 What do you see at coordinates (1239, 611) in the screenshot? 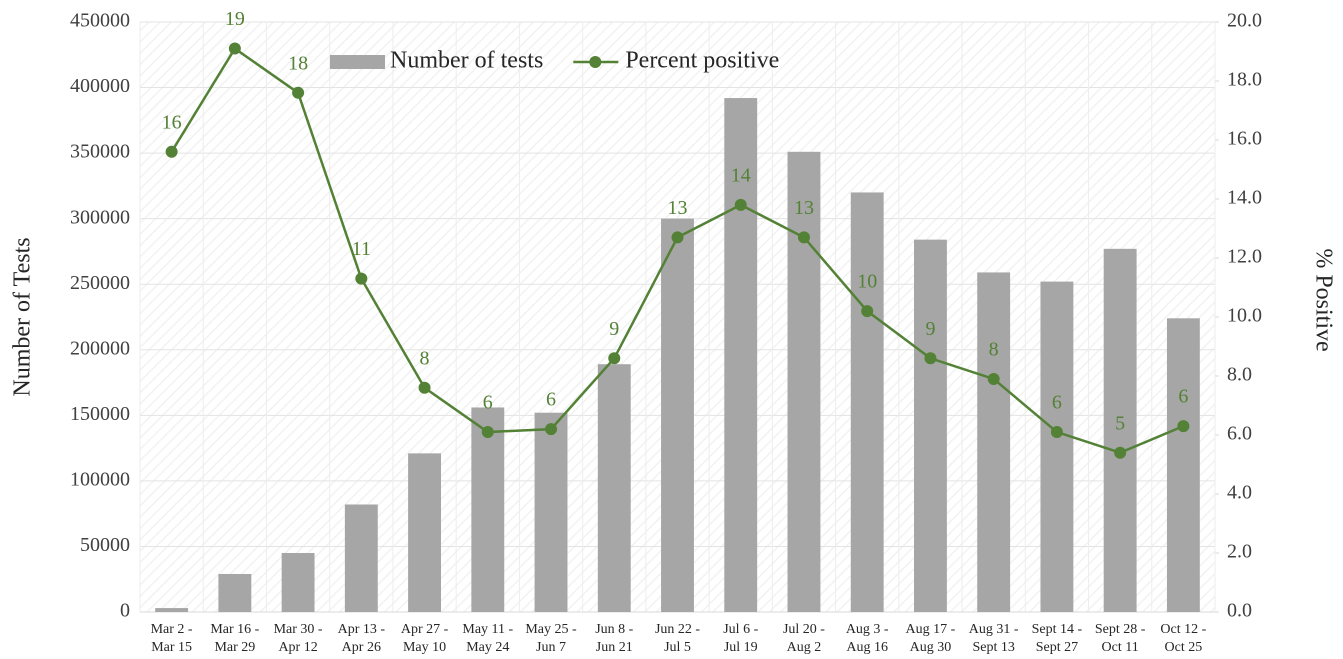
I see `y2-tick-label: 0.0` at bounding box center [1239, 611].